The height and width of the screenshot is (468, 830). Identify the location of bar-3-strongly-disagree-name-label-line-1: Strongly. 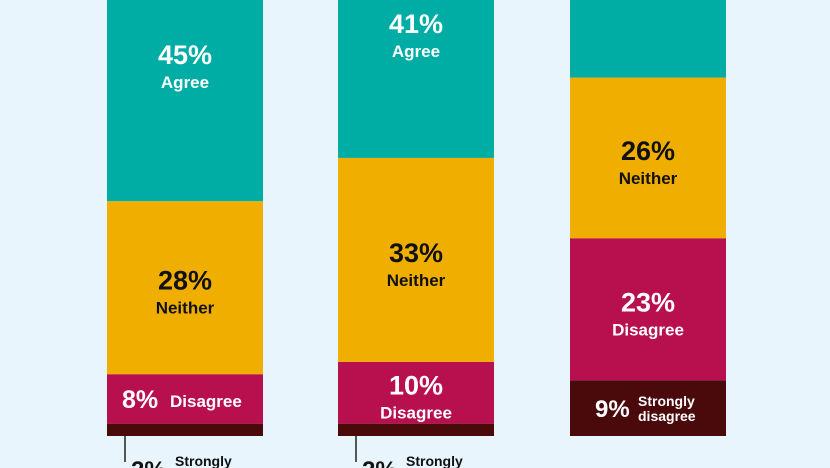
(666, 401).